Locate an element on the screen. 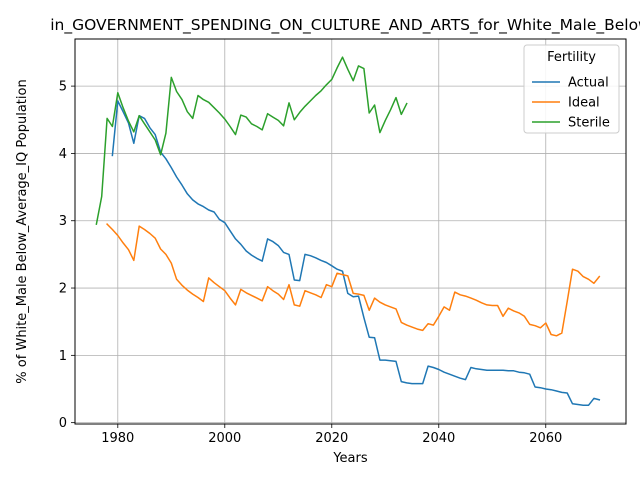 This screenshot has width=640, height=480. legend-label-ideal: Ideal is located at coordinates (584, 103).